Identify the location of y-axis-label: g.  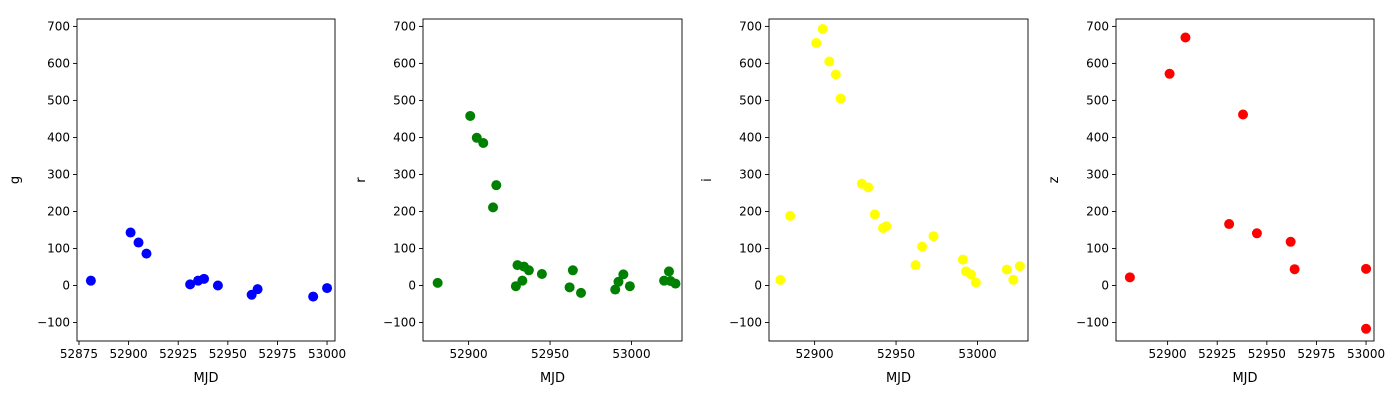
(15, 180).